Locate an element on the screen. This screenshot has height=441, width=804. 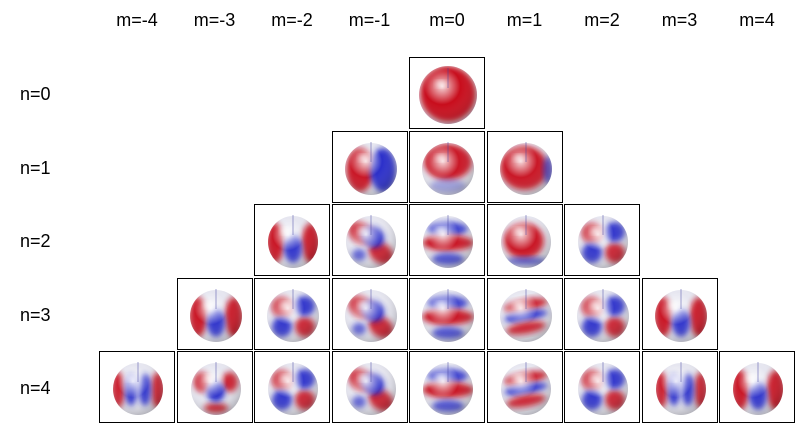
column-label: m=4 is located at coordinates (757, 20).